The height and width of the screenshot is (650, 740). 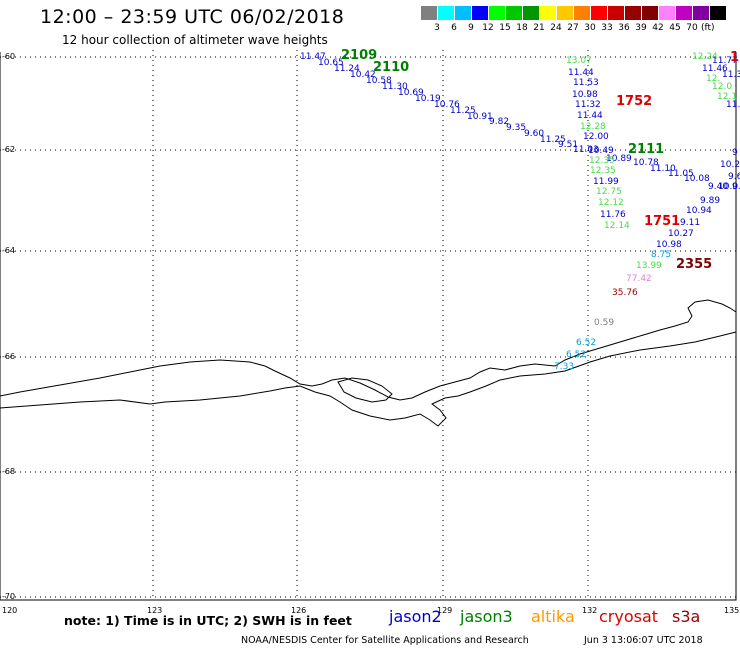 What do you see at coordinates (447, 105) in the screenshot?
I see `wave-height-label: 10.76` at bounding box center [447, 105].